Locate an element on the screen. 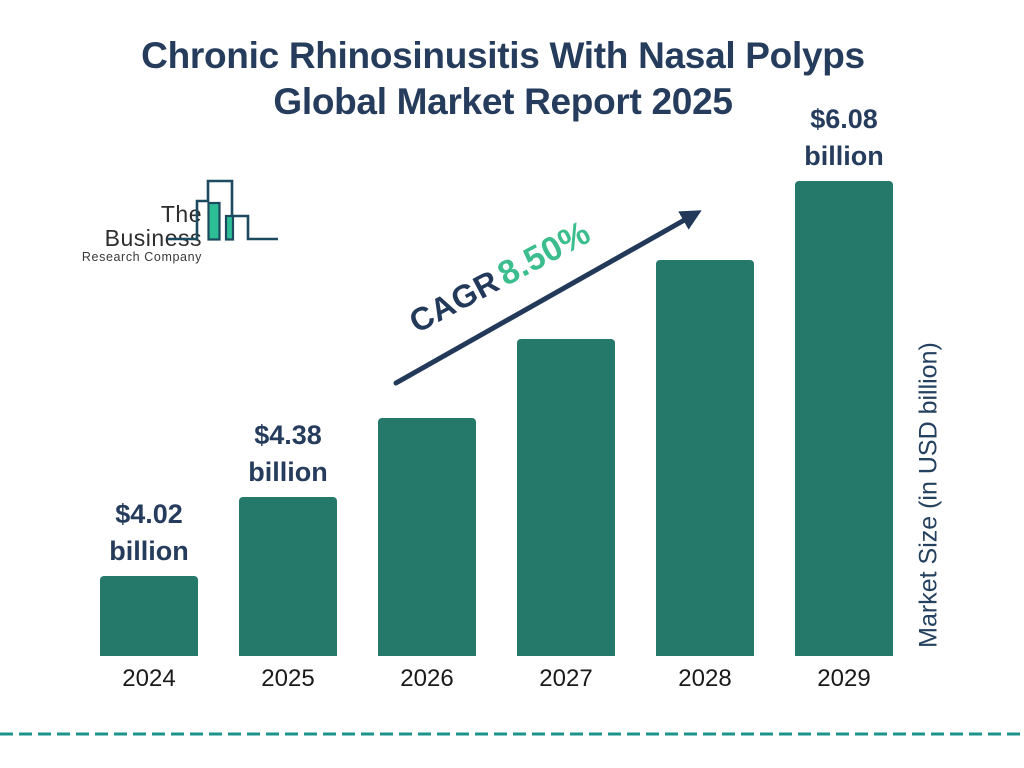 The width and height of the screenshot is (1024, 768). y-axis-label: Market Size (in USD billion) is located at coordinates (928, 495).